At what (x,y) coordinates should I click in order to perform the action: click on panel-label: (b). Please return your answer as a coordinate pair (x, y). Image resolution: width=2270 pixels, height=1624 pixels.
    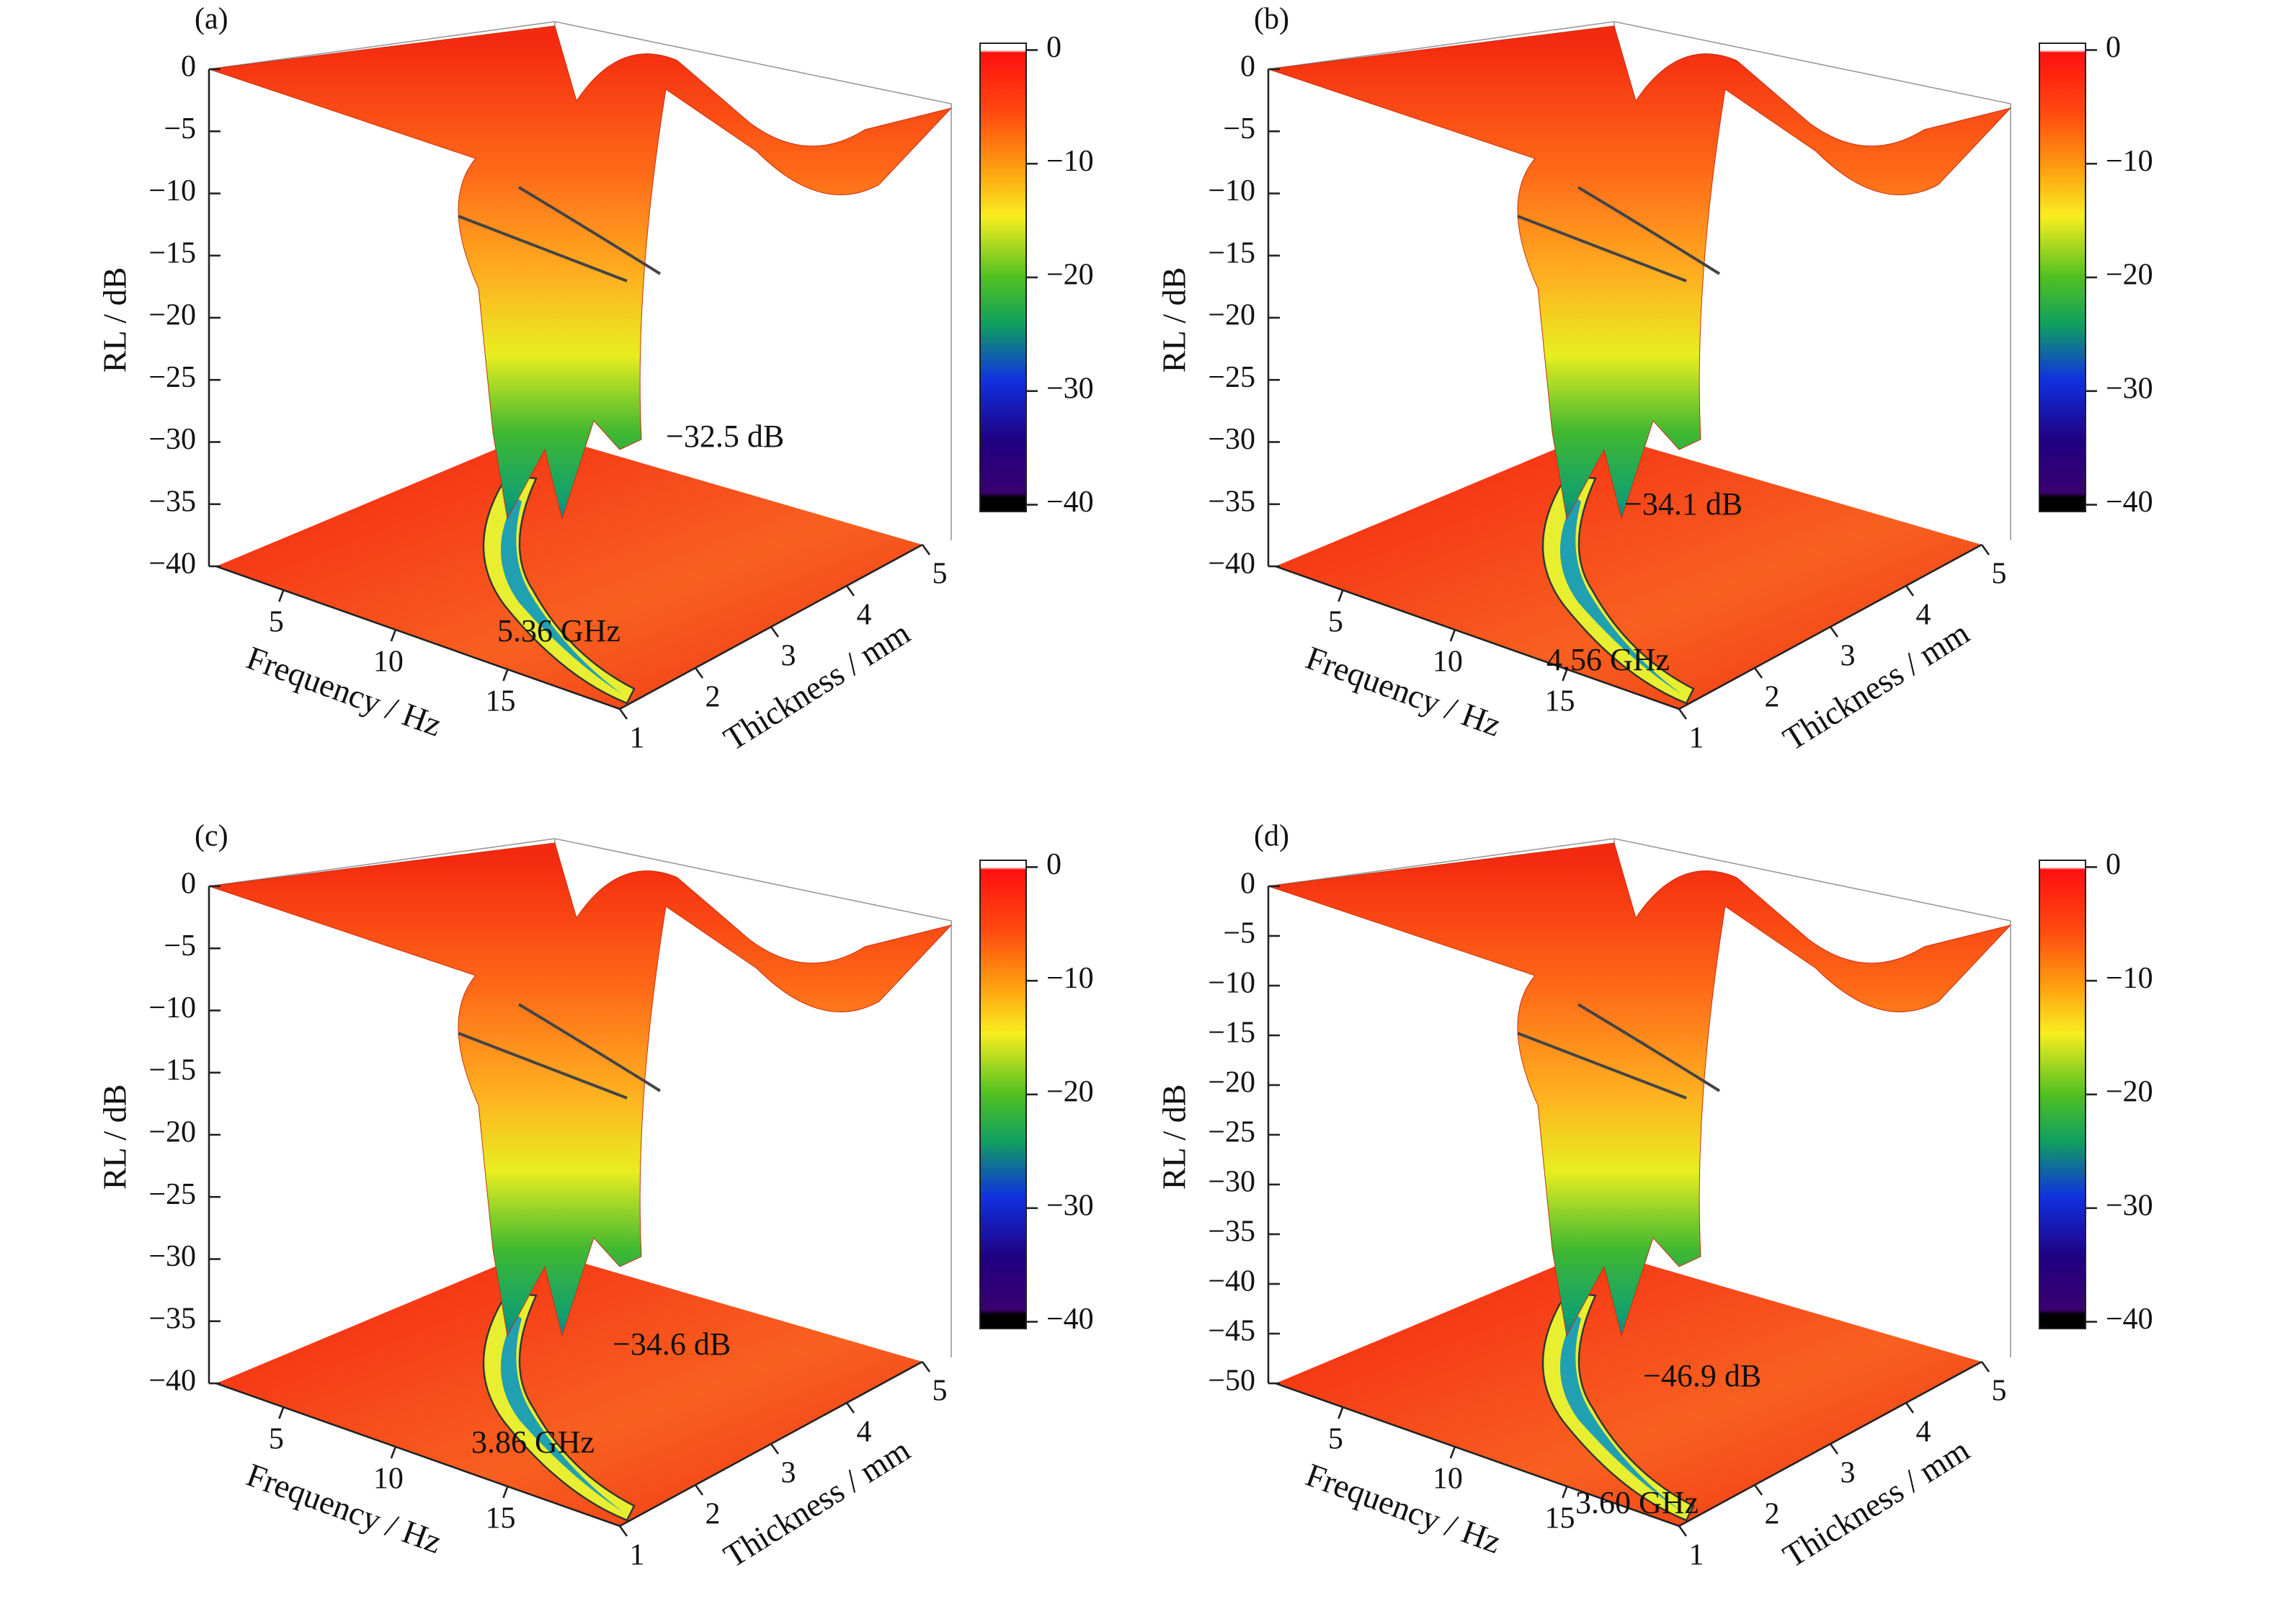
    Looking at the image, I should click on (1271, 19).